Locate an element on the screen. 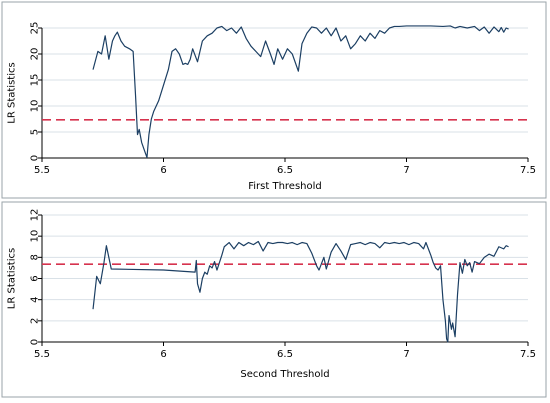 The image size is (550, 403). second-y-tick-label-0: 0 is located at coordinates (35, 342).